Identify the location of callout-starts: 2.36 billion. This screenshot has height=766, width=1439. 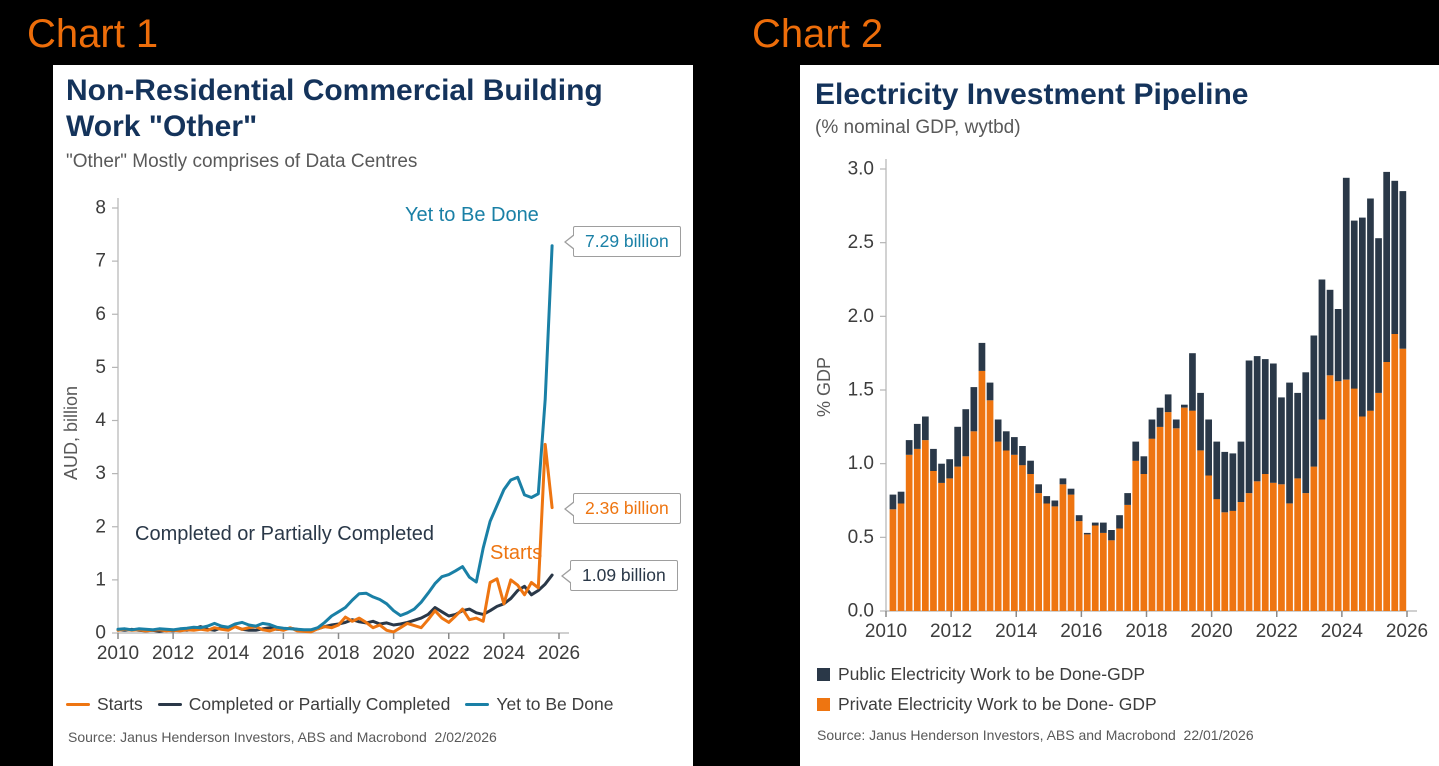
(622, 508).